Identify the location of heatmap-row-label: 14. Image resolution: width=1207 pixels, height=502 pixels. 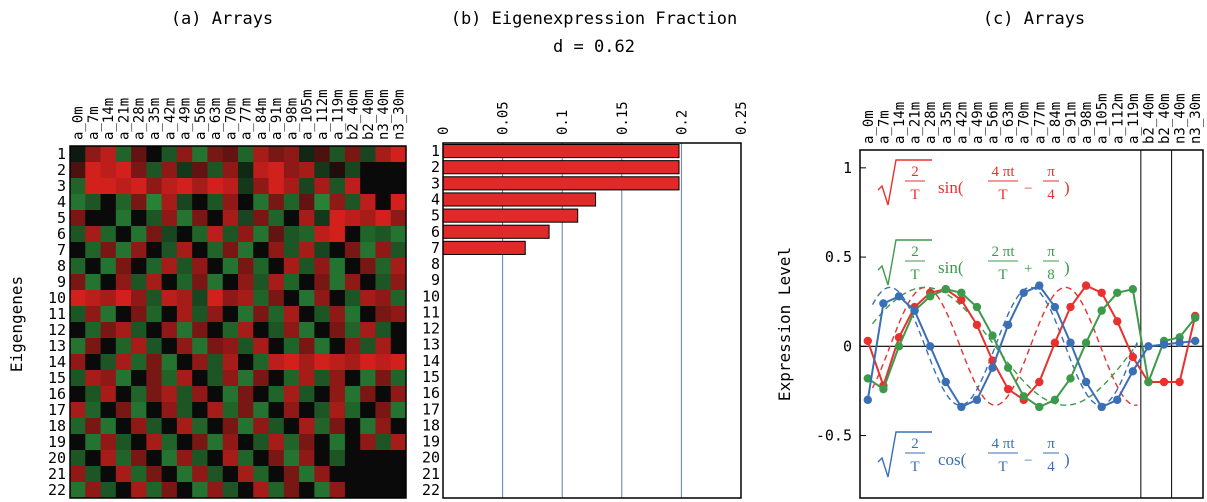
(57, 362).